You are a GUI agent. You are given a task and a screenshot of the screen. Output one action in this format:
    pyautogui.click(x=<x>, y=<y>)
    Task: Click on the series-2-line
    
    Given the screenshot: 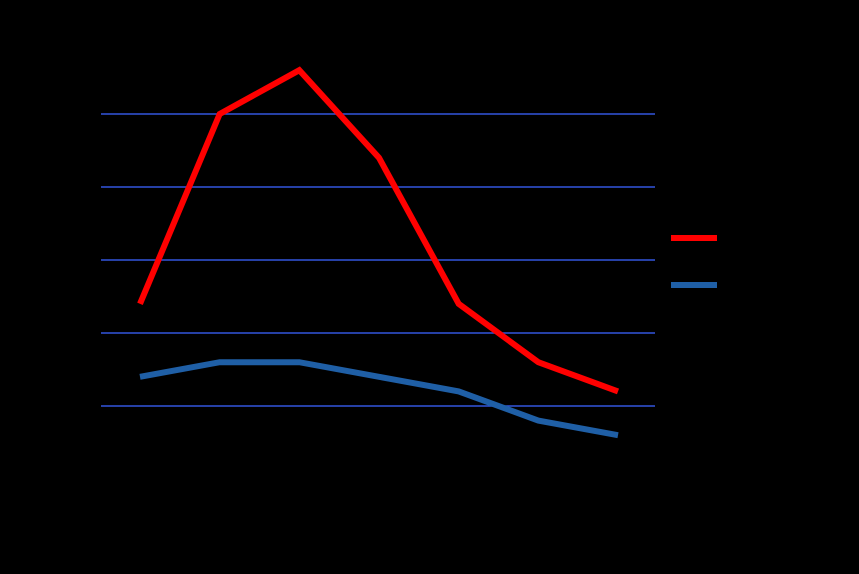 What is the action you would take?
    pyautogui.click(x=379, y=399)
    